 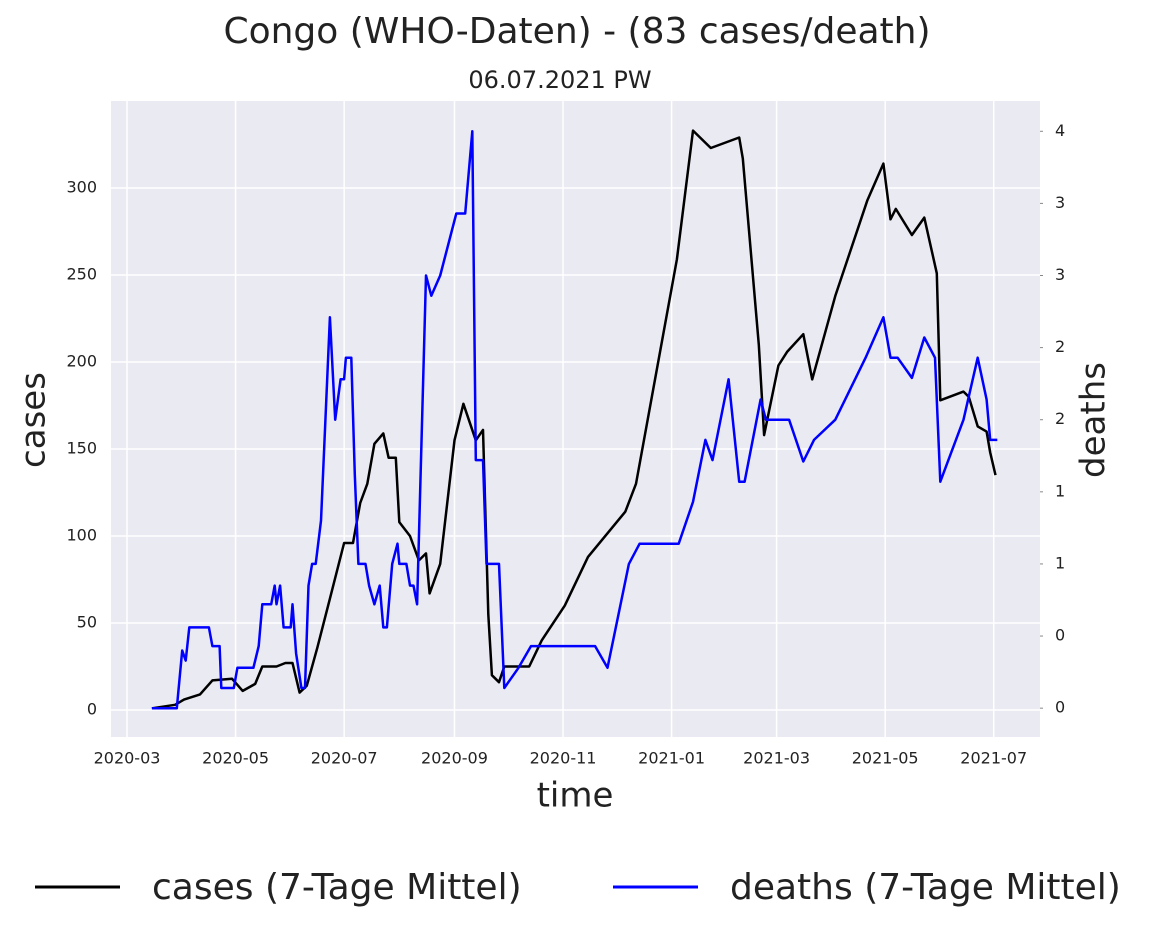 What do you see at coordinates (235, 758) in the screenshot?
I see `x-tick-label: 2020-05` at bounding box center [235, 758].